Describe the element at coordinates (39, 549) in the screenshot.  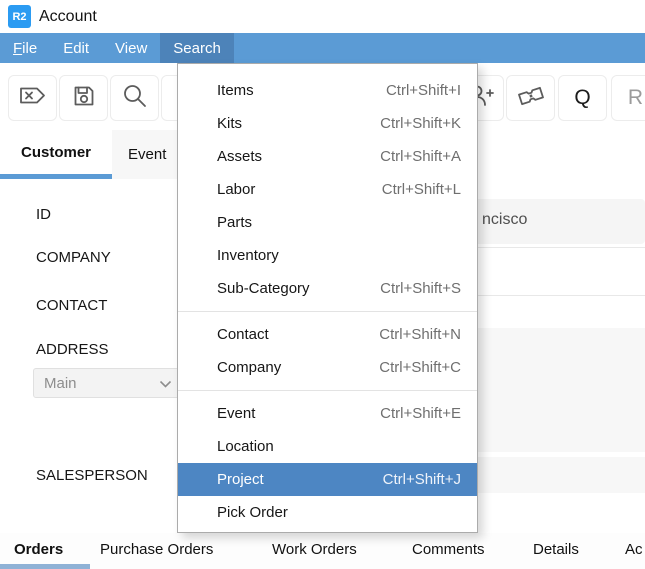
I see `tab-orders: Orders` at that location.